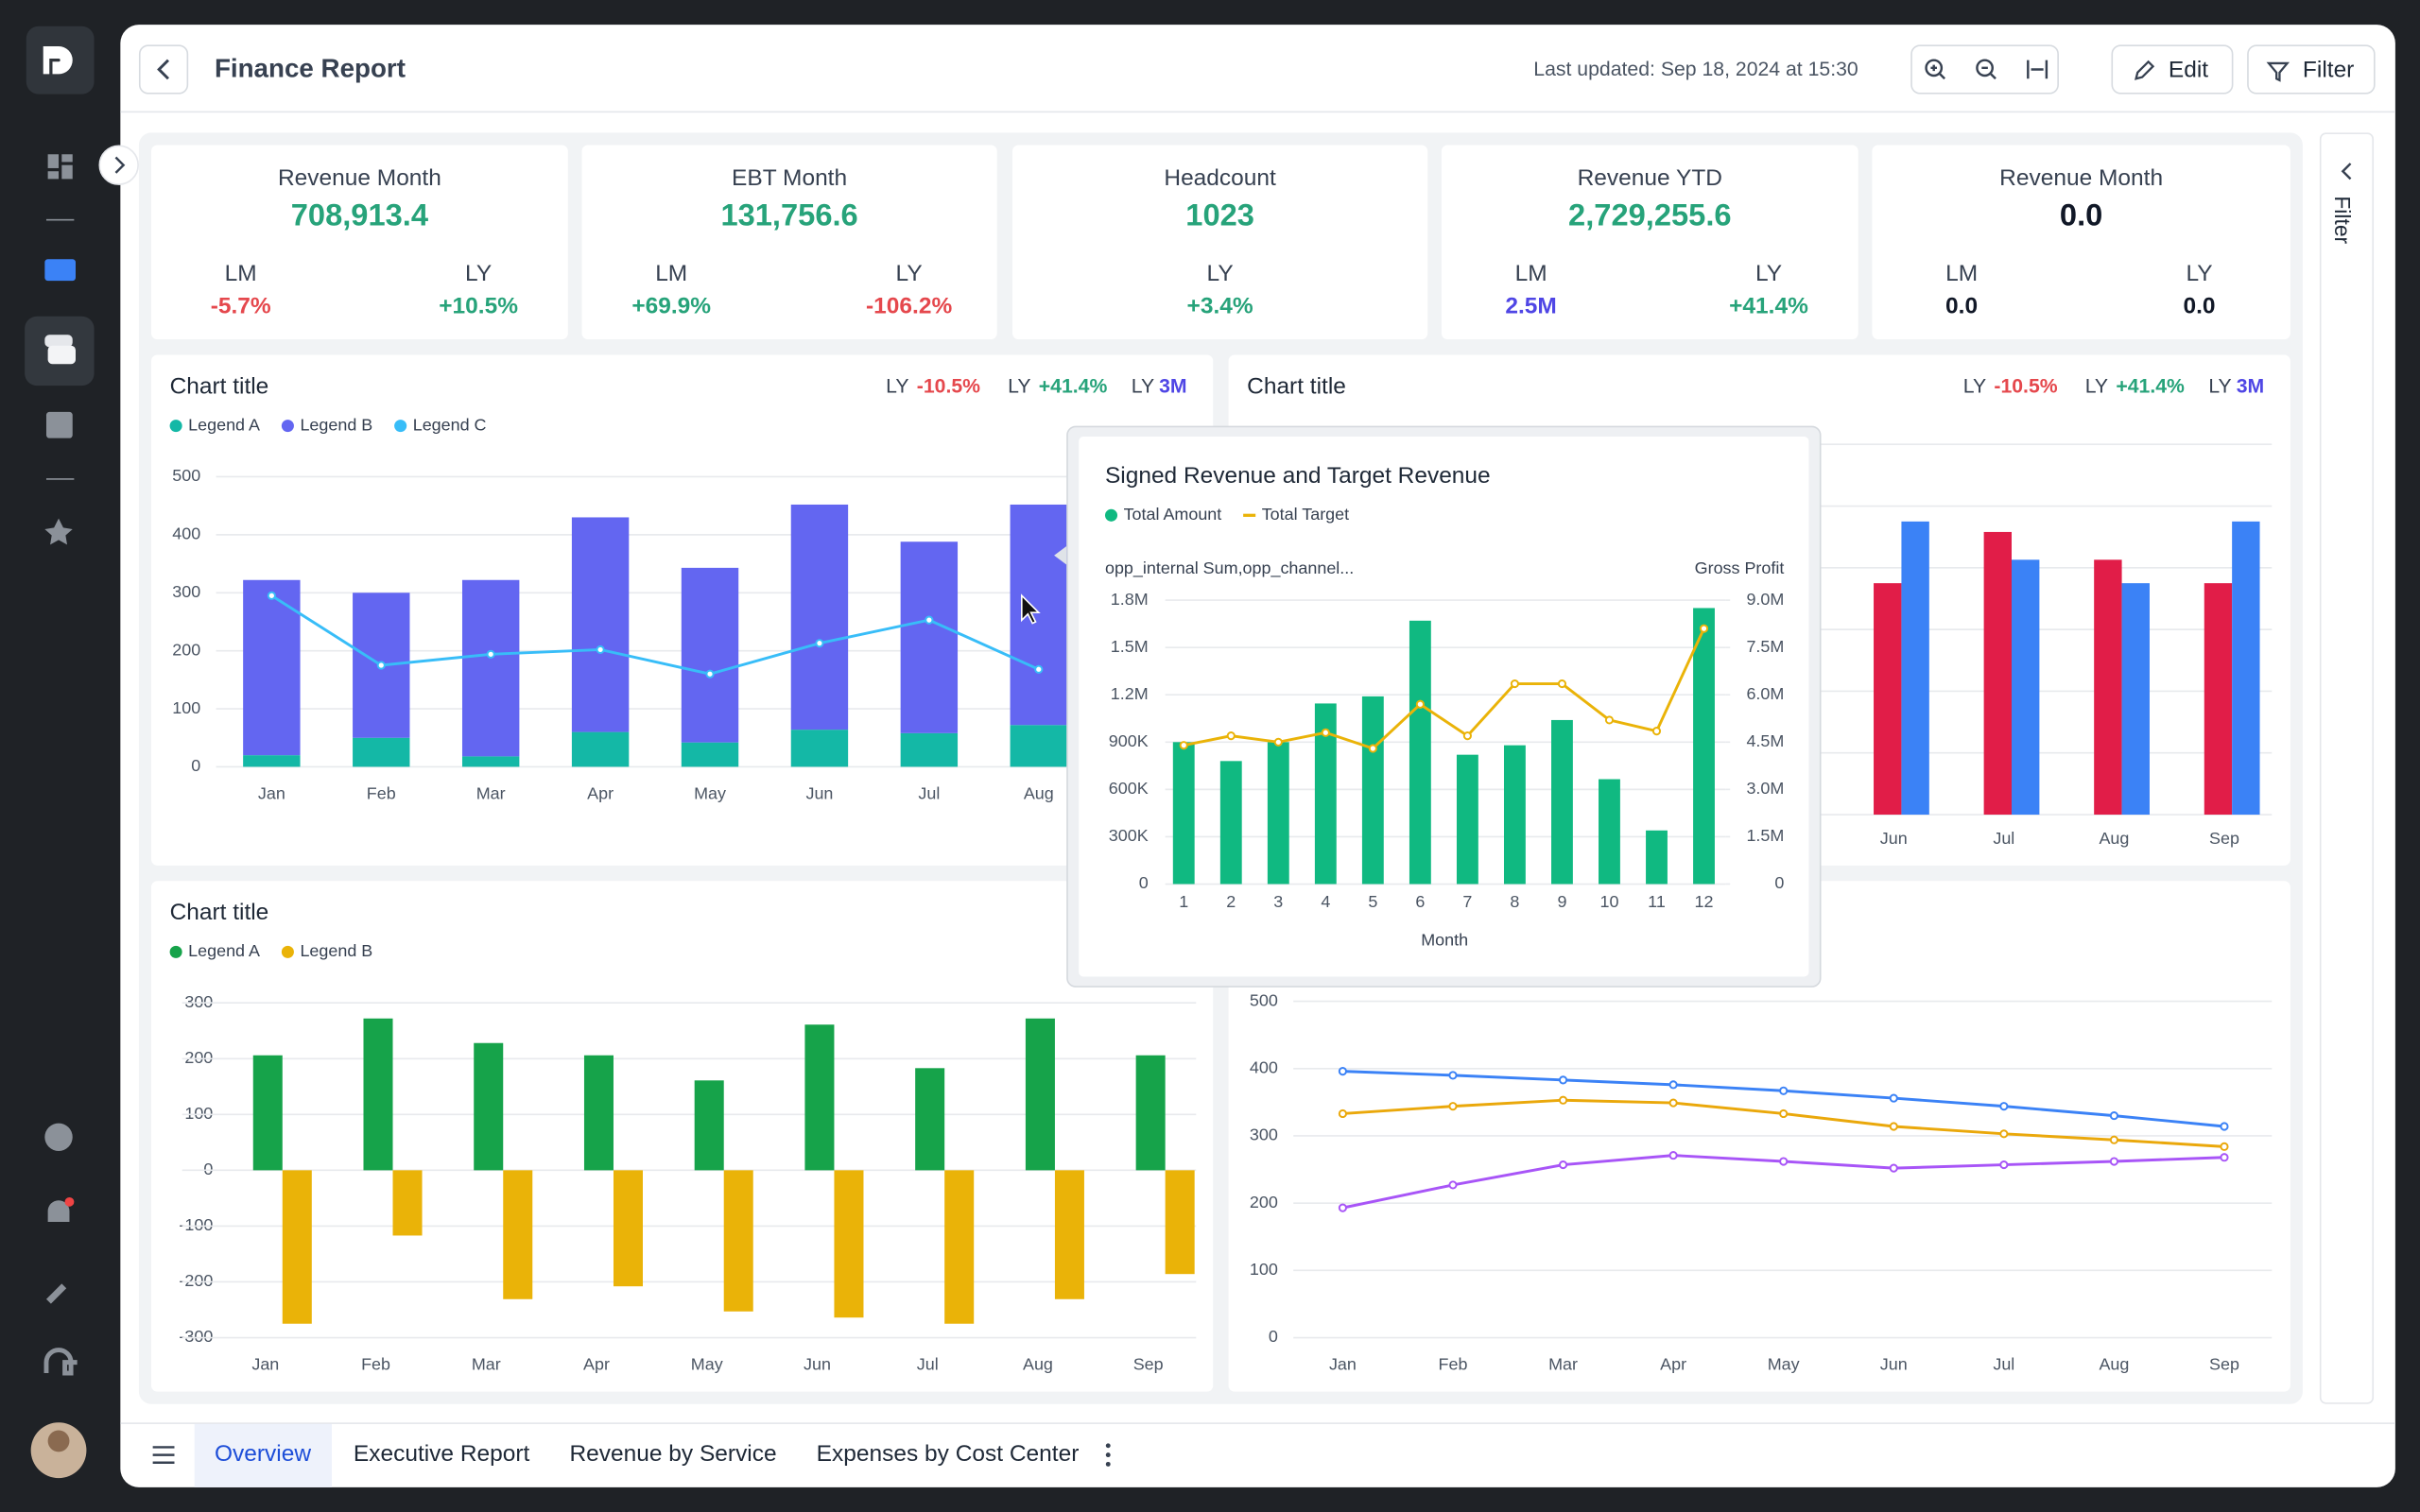 The image size is (2420, 1512). I want to click on filter-button: Filter, so click(2311, 69).